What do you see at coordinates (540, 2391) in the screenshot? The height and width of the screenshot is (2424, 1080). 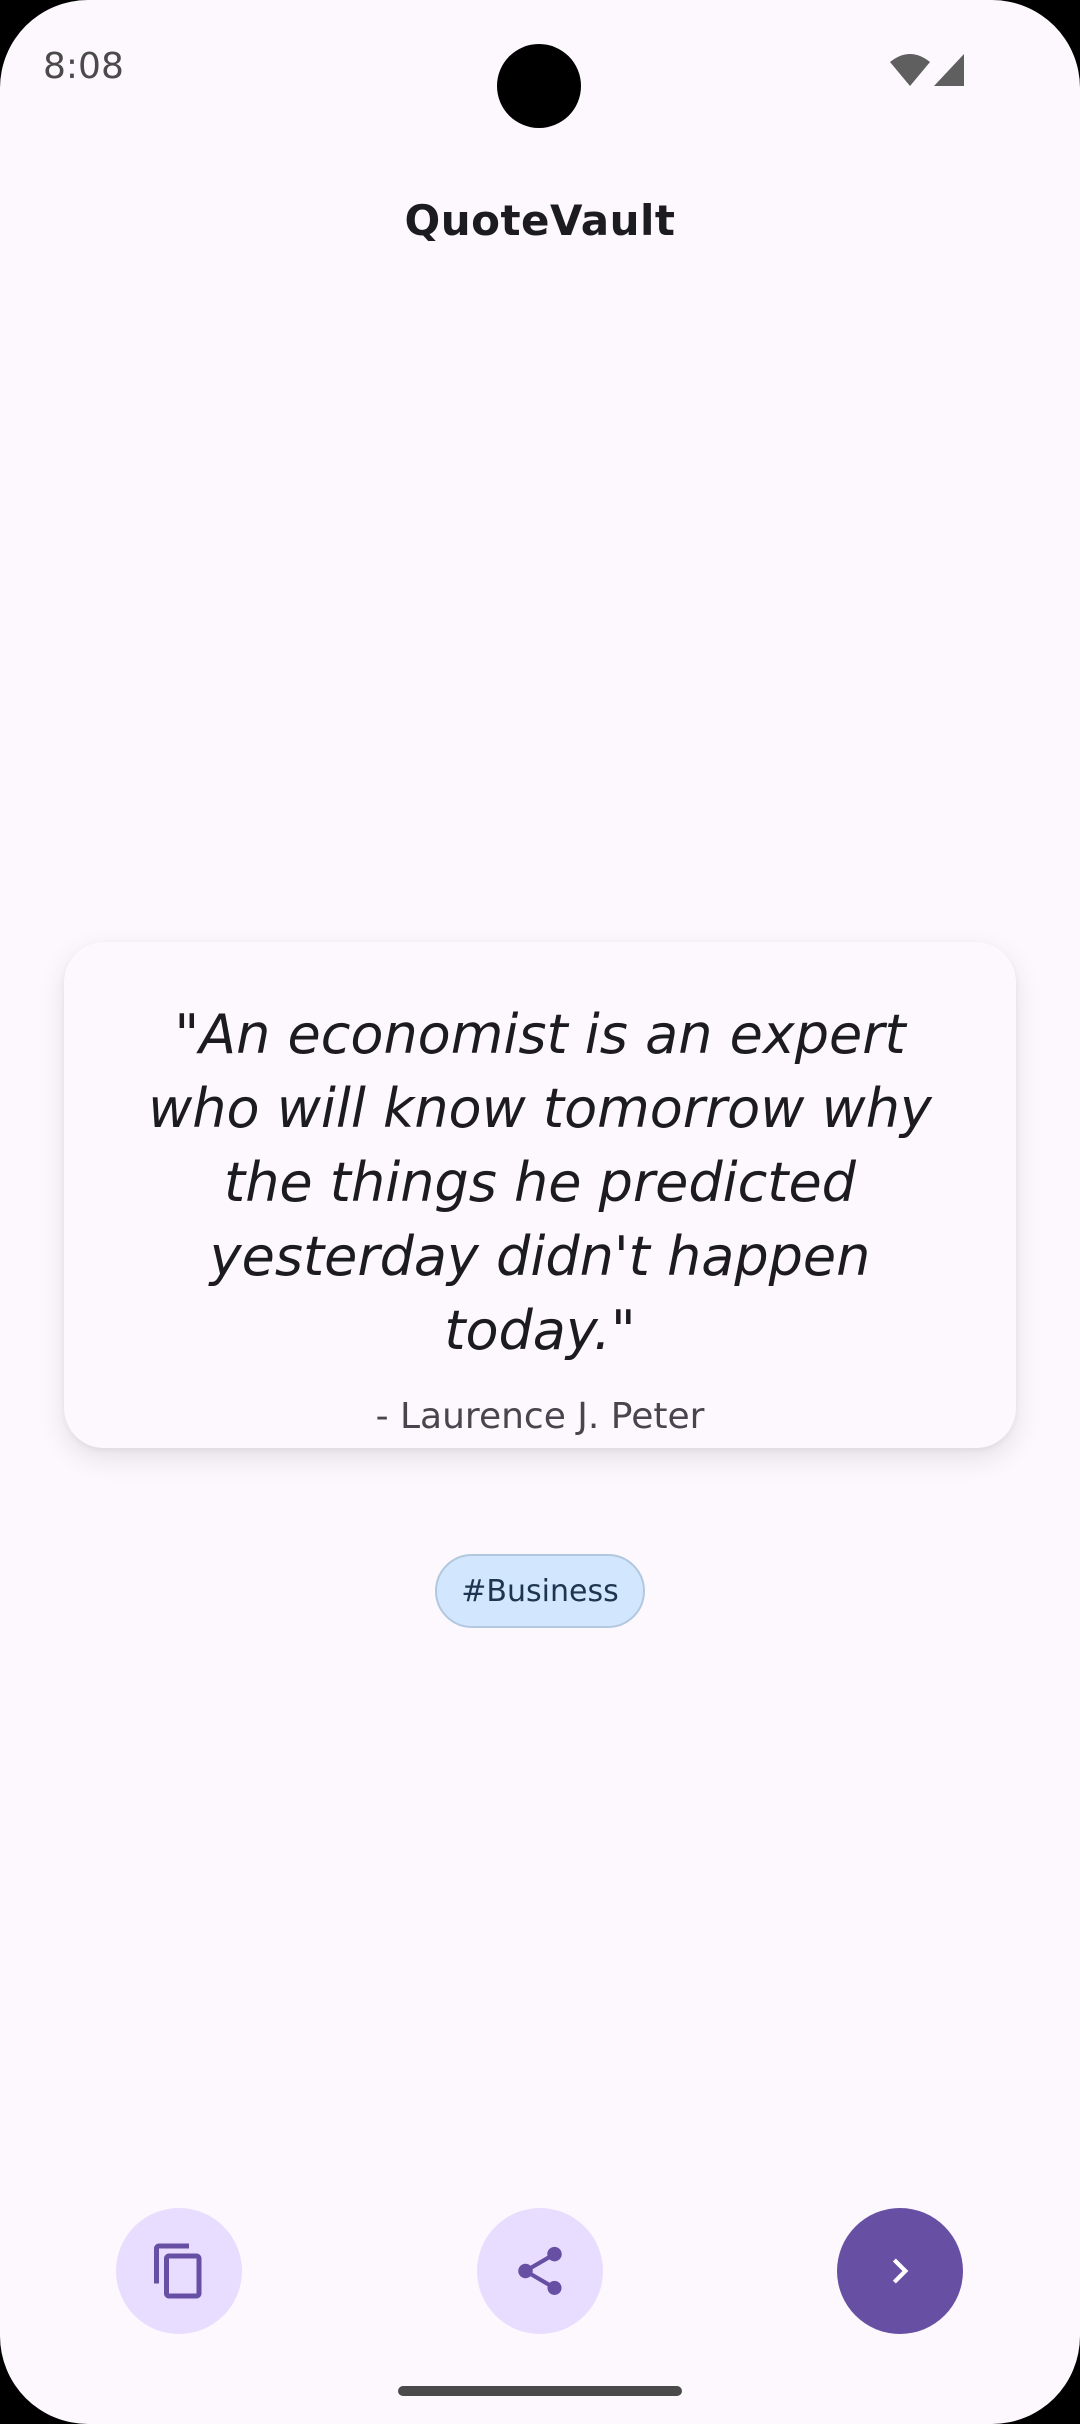 I see `gesture-navigation-bar` at bounding box center [540, 2391].